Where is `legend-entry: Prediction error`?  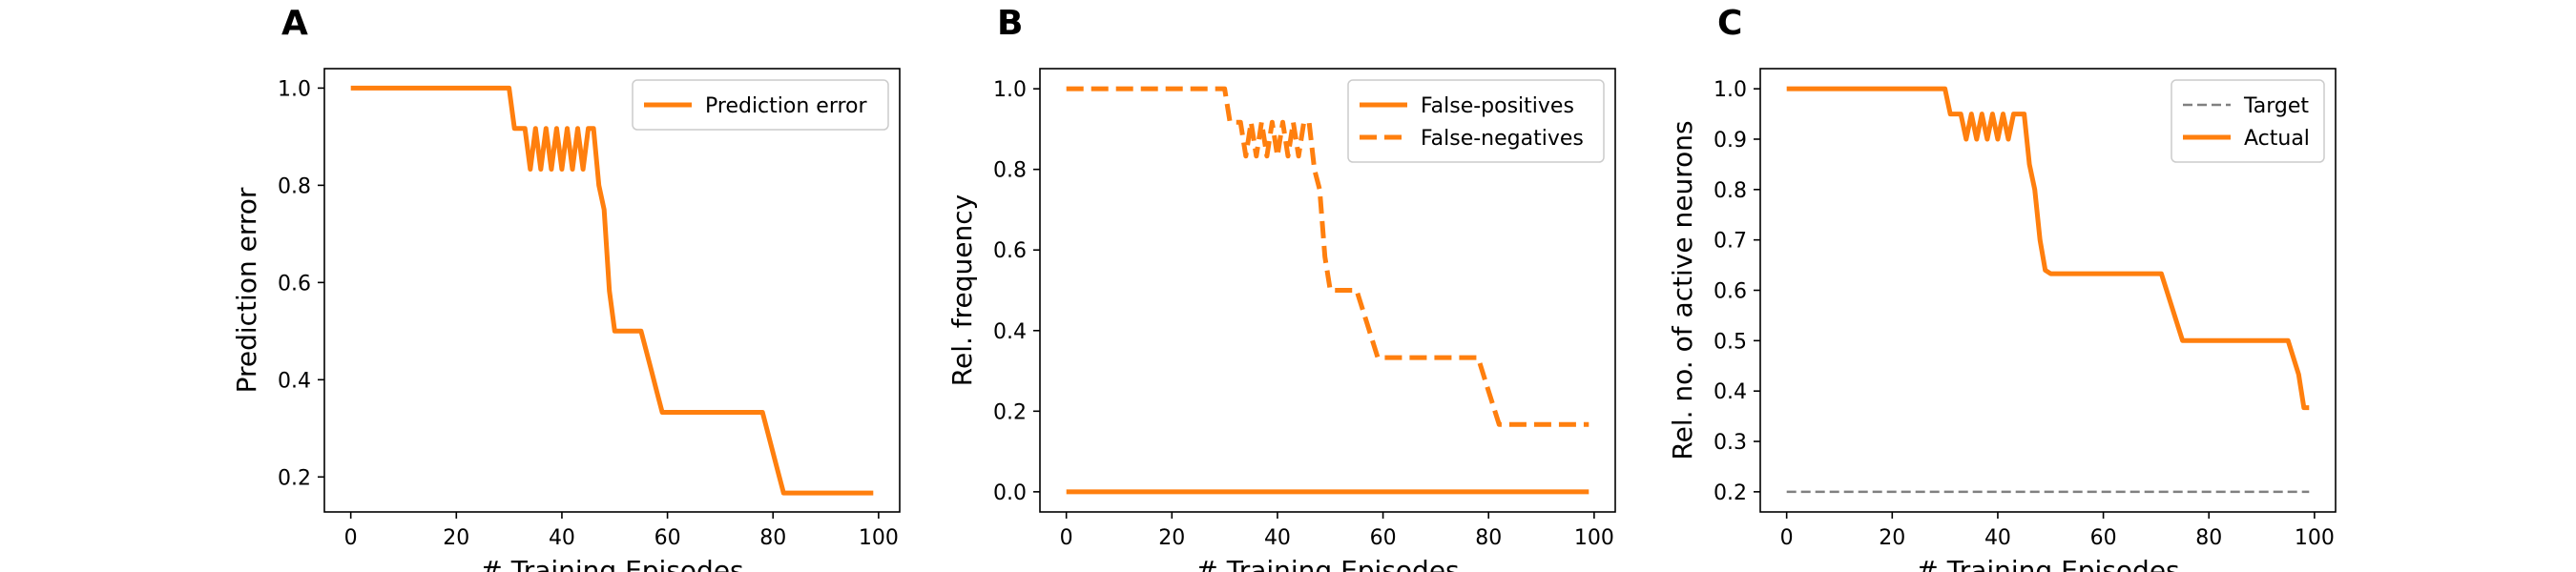 legend-entry: Prediction error is located at coordinates (786, 106).